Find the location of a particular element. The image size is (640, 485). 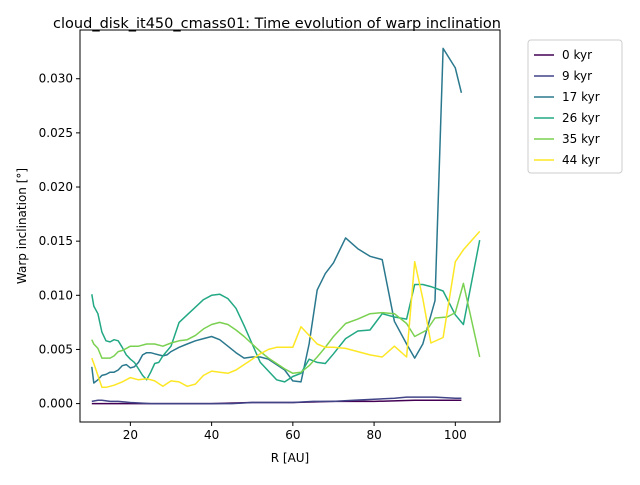

y-axis-ticks: 0.000 0.005 0.010 0.015 0.020 0.025 0.030 is located at coordinates (59, 241).